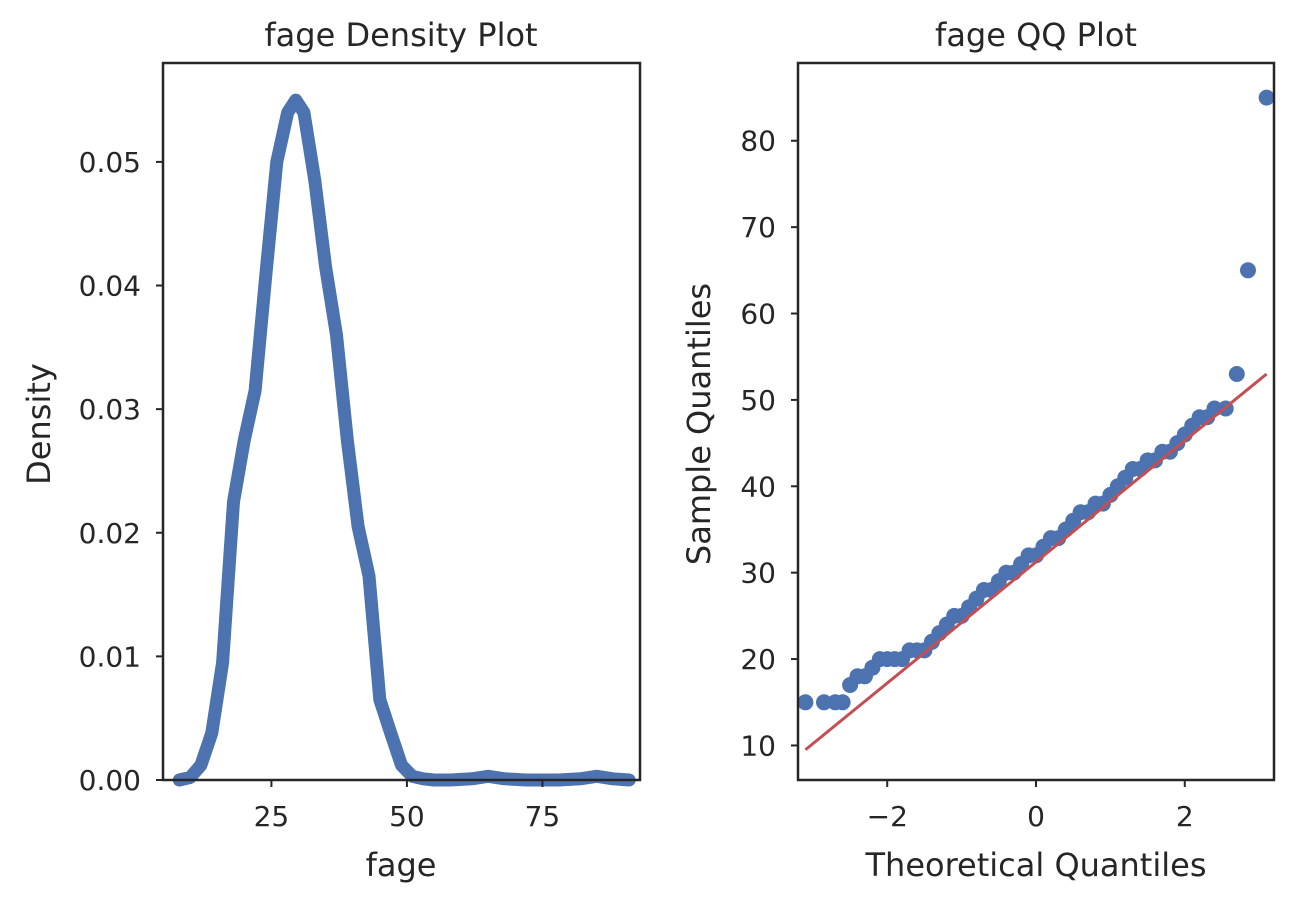 This screenshot has height=906, width=1294. I want to click on density-plot-y-tick-label: 0.00, so click(110, 780).